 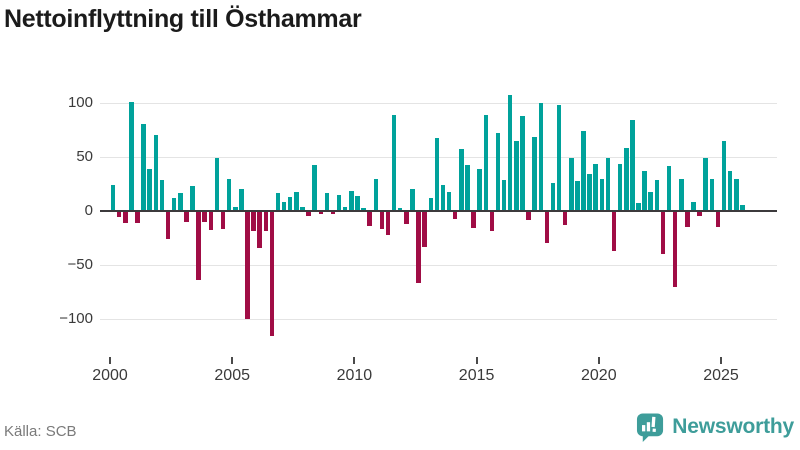 What do you see at coordinates (119, 215) in the screenshot?
I see `bar-2000-q2` at bounding box center [119, 215].